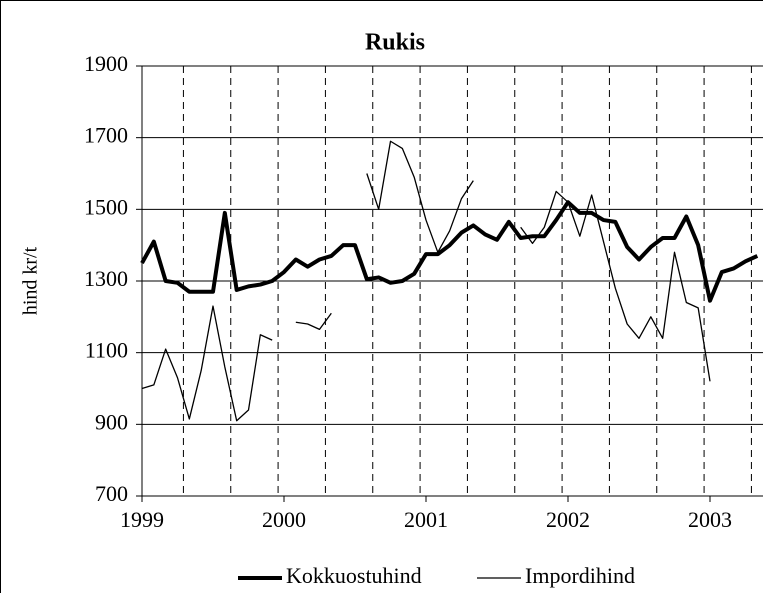 The height and width of the screenshot is (593, 763). What do you see at coordinates (111, 421) in the screenshot?
I see `y-tick-label: 900` at bounding box center [111, 421].